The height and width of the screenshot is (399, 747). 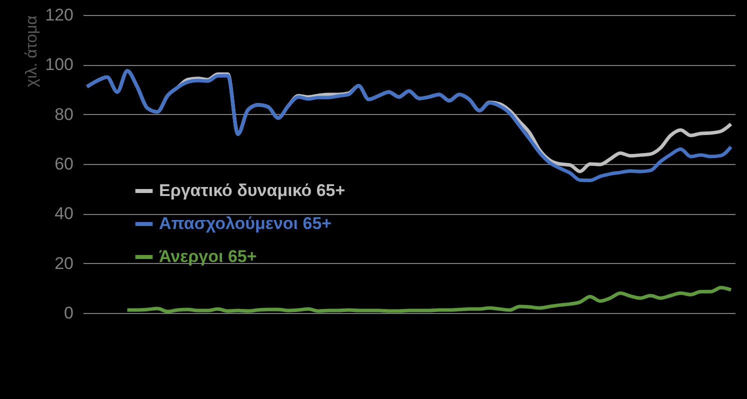 I want to click on legend-label: Απασχολούμενοι 65+, so click(x=245, y=223).